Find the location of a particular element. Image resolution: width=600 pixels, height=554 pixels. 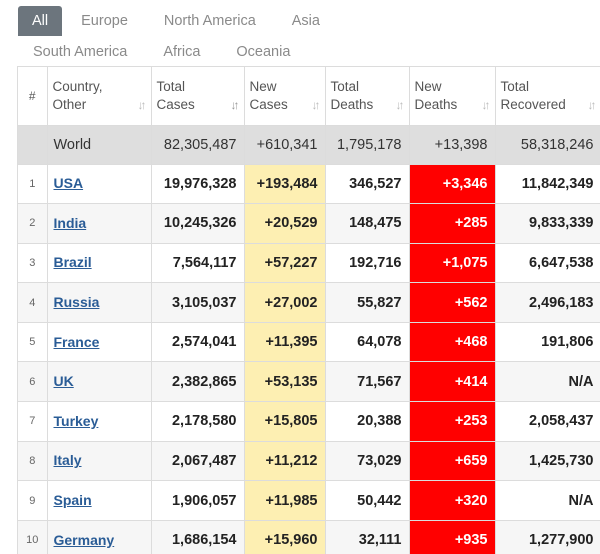

header-total-cases: Total Cases ↓↑ is located at coordinates (198, 96).